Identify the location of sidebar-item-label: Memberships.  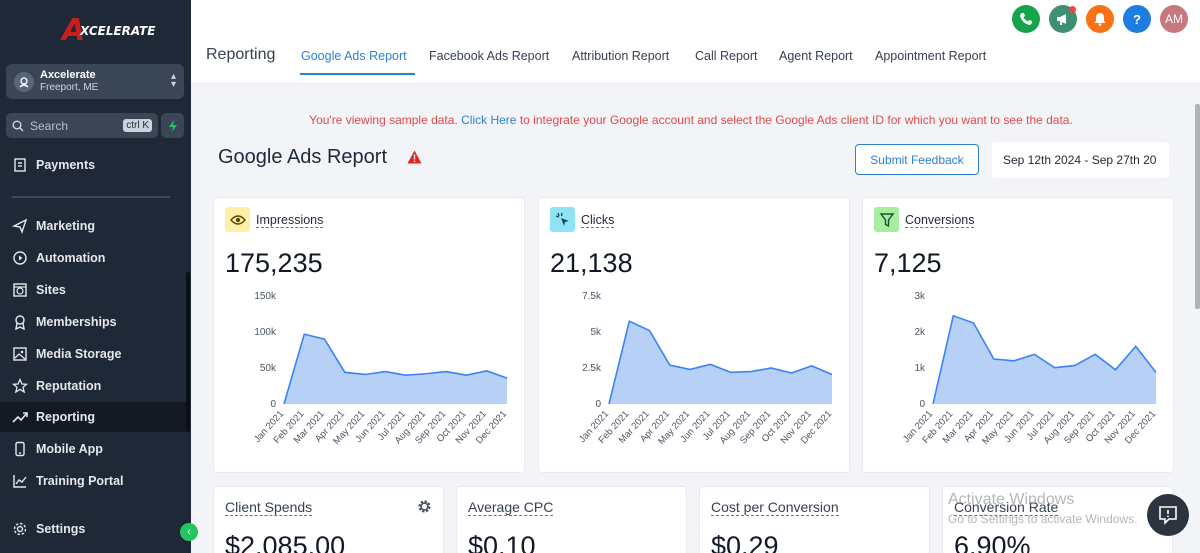
(76, 322).